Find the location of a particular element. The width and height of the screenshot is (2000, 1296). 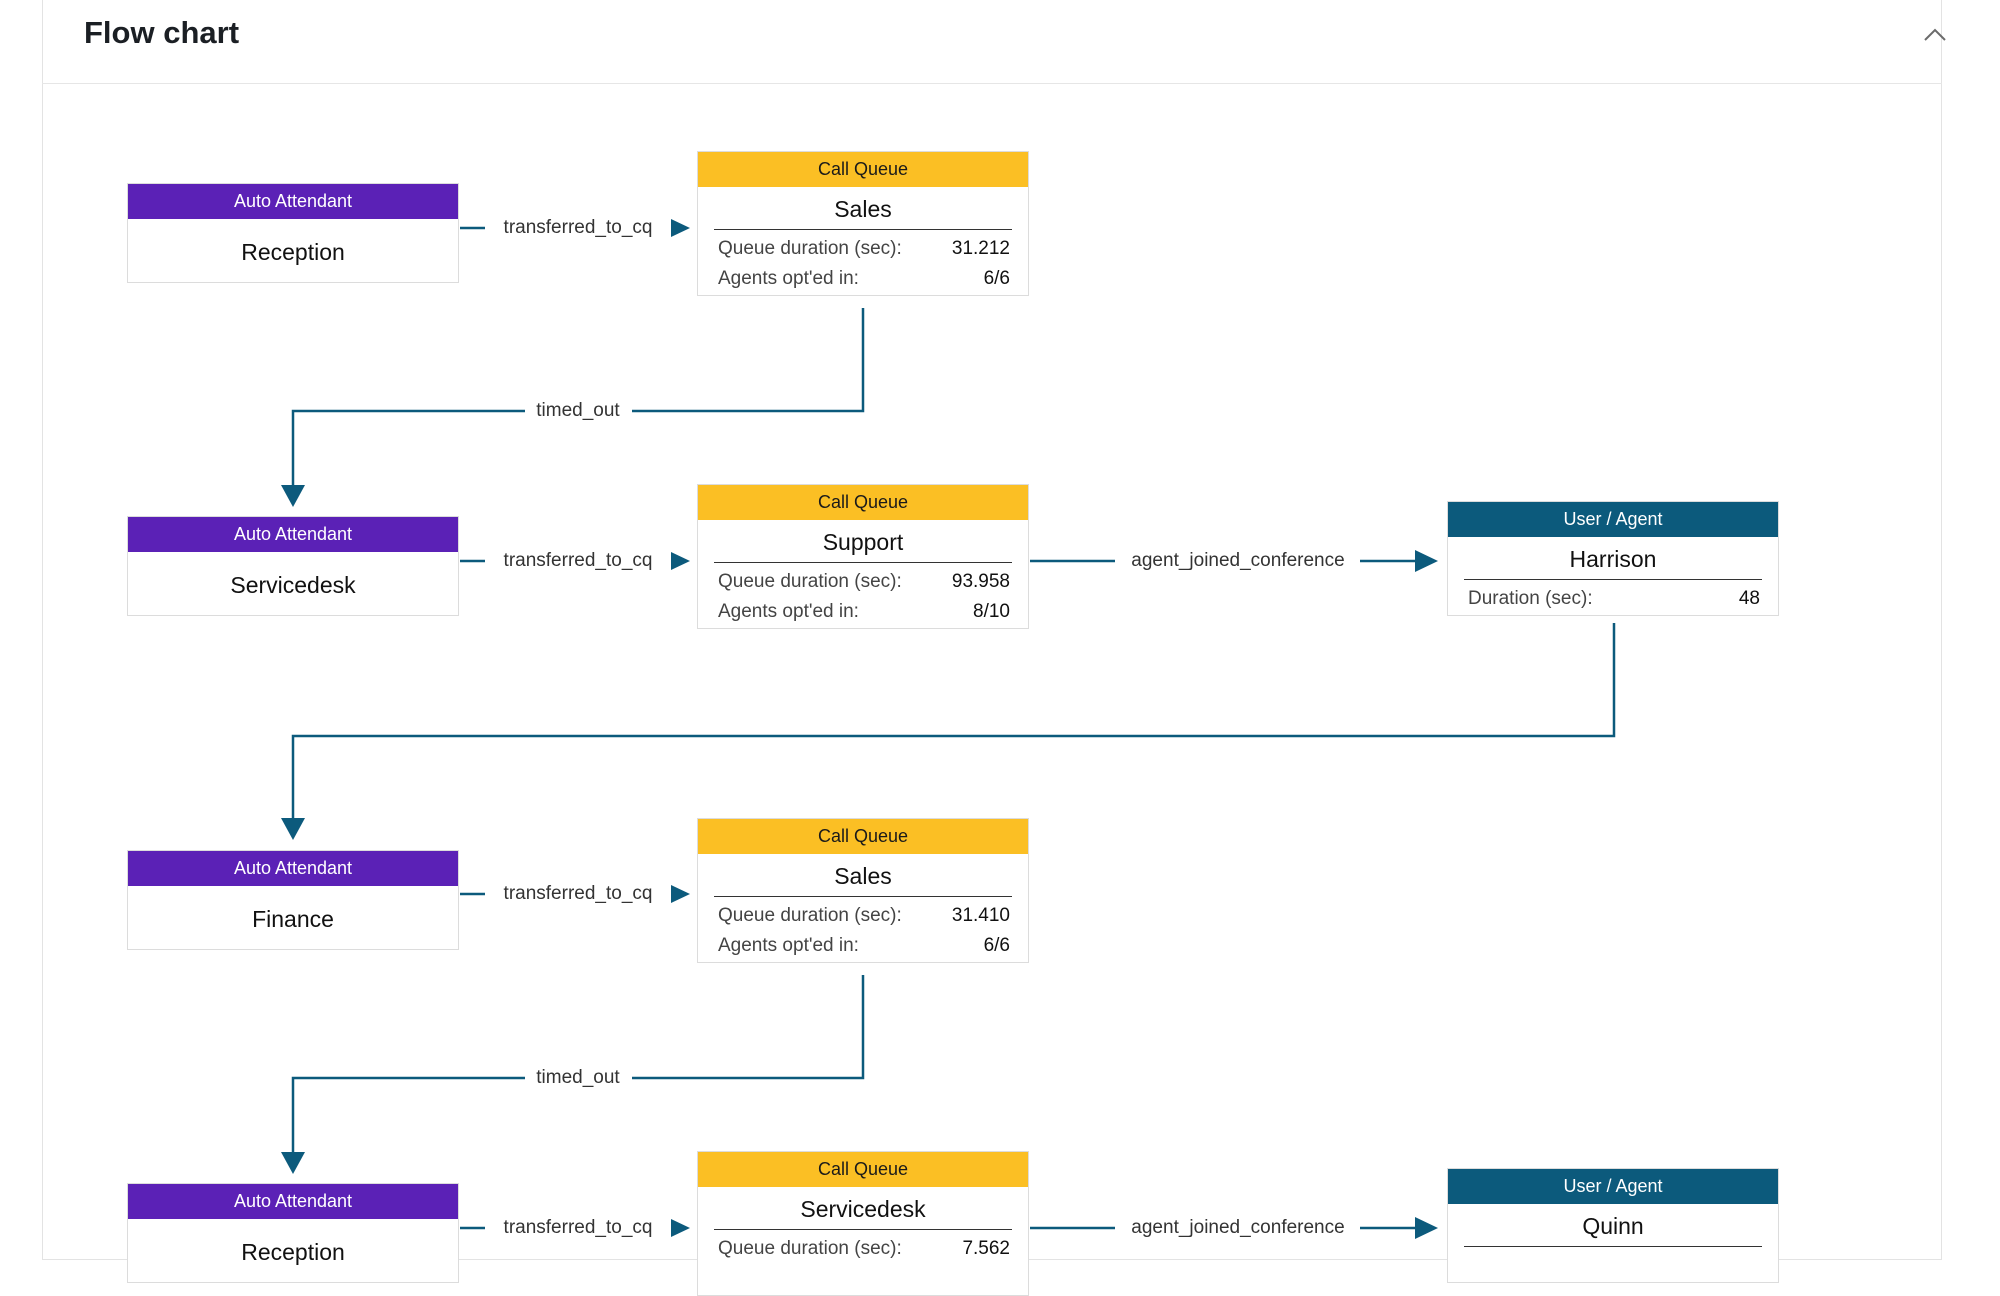

stat-row: Queue duration (sec): 31.212 is located at coordinates (864, 249).